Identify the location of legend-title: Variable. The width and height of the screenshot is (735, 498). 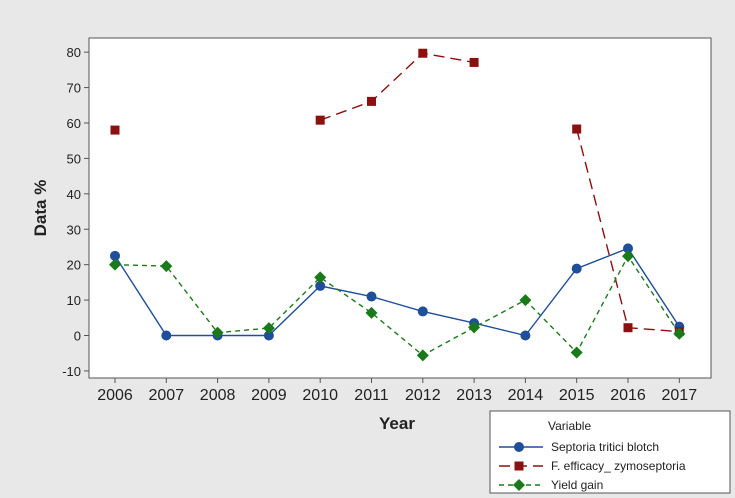
(569, 426).